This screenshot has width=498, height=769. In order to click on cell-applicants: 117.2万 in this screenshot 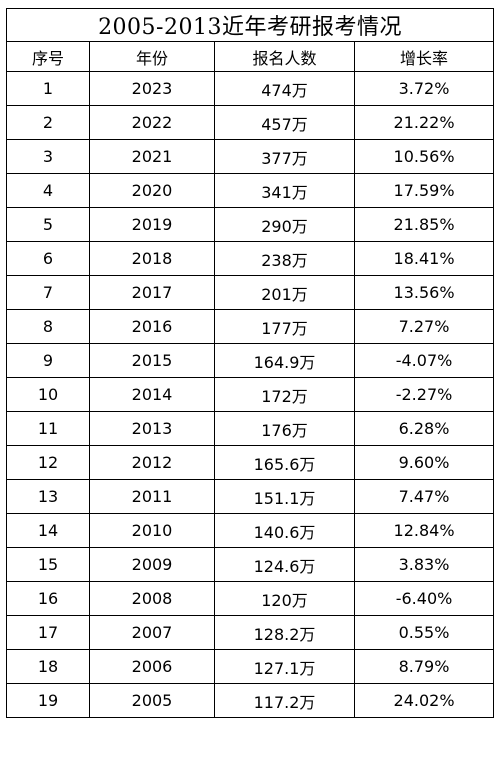, I will do `click(284, 700)`.